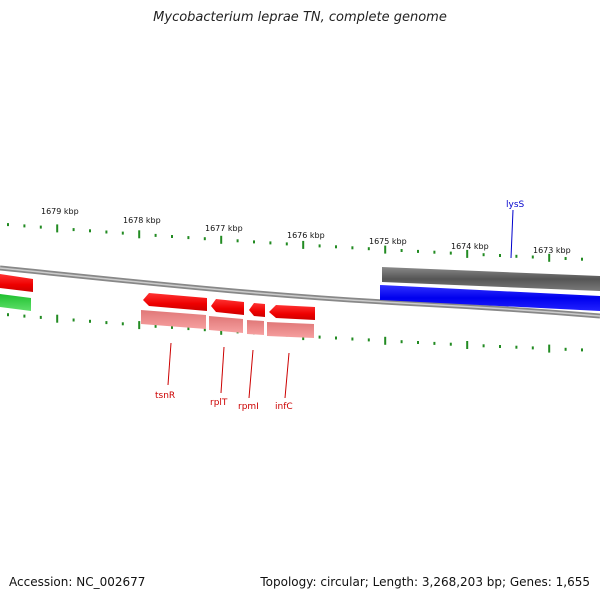 This screenshot has height=600, width=600. What do you see at coordinates (165, 396) in the screenshot?
I see `gene-label-tsnR: tsnR` at bounding box center [165, 396].